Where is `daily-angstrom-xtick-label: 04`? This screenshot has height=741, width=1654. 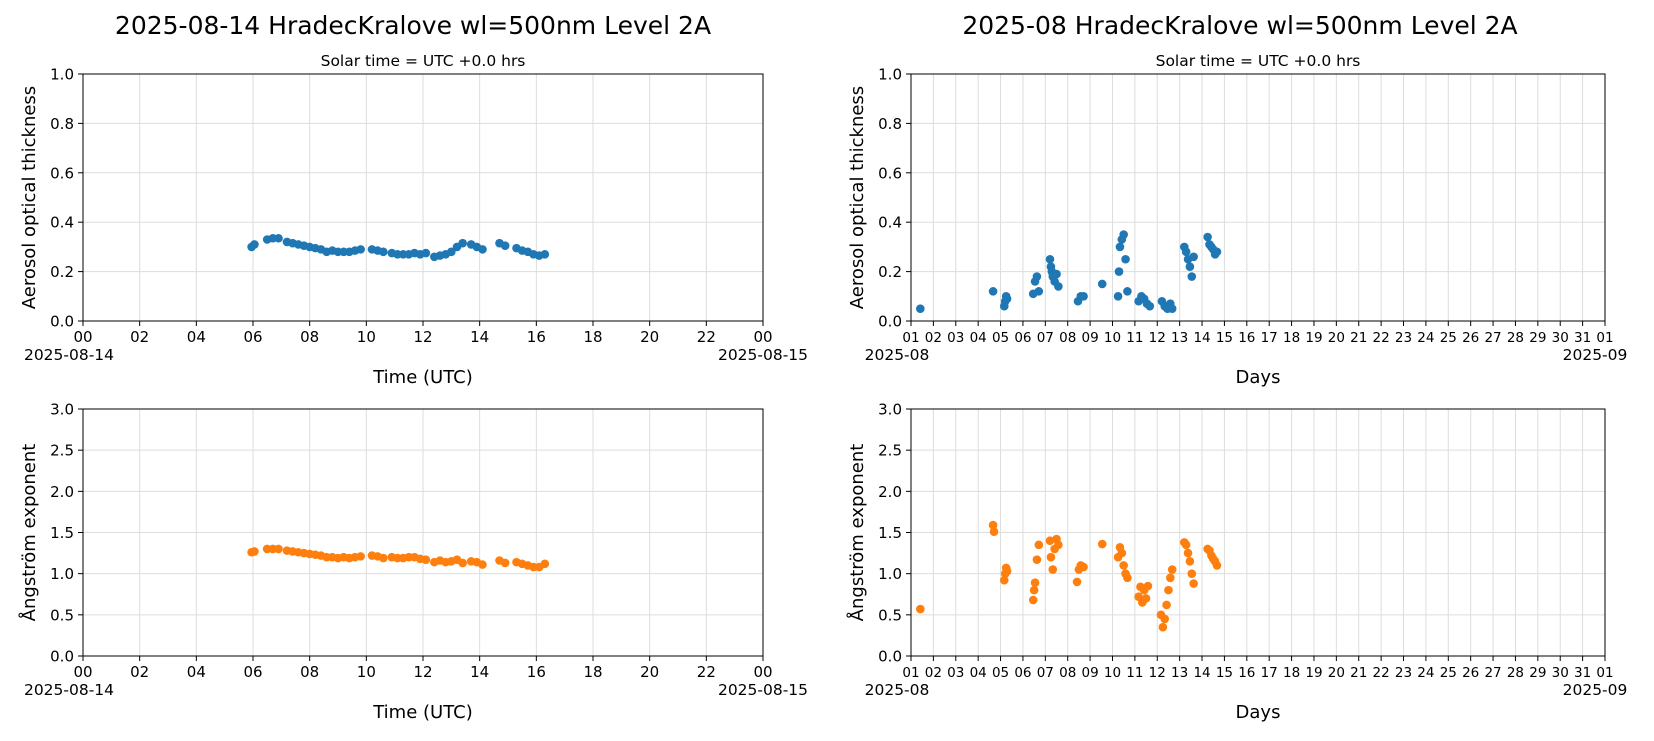
daily-angstrom-xtick-label: 04 is located at coordinates (196, 672).